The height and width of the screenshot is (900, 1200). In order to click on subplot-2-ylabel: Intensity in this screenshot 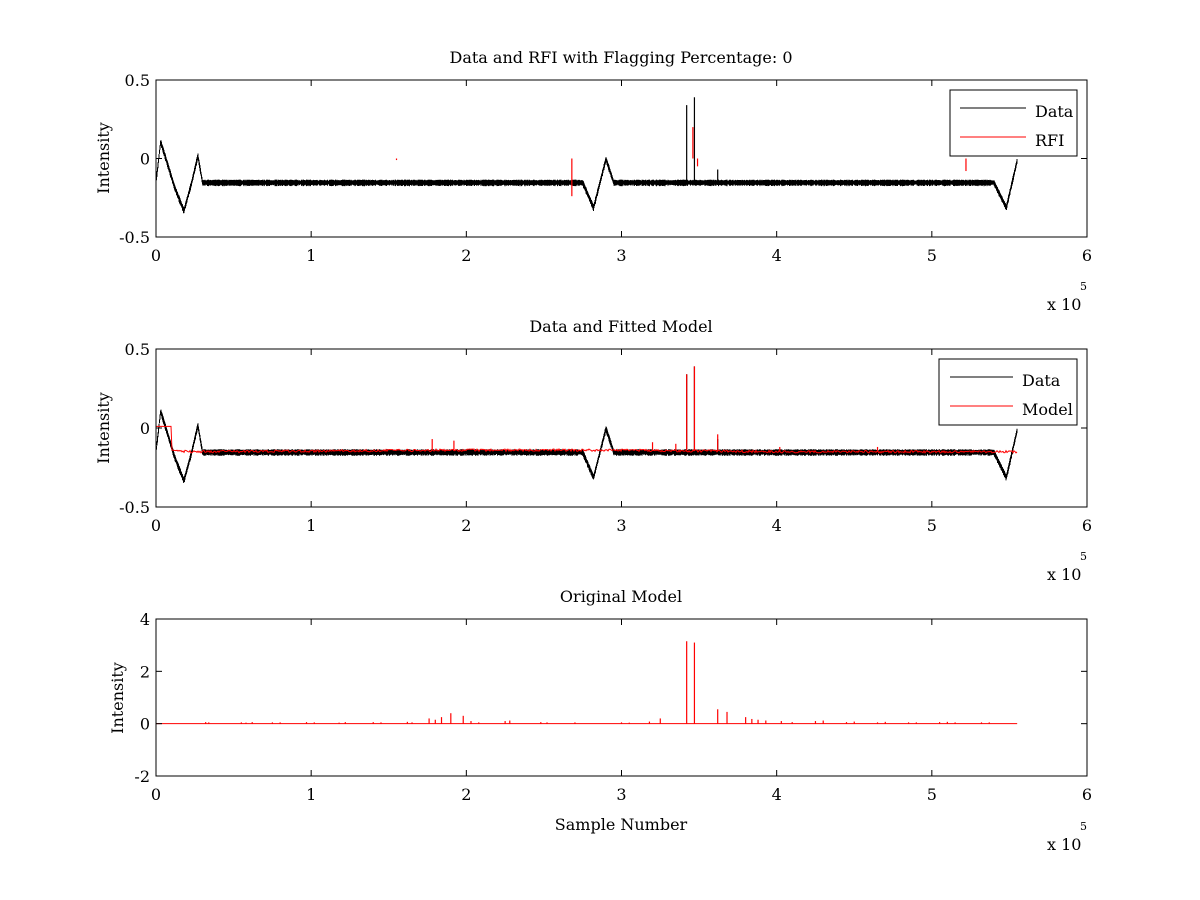, I will do `click(103, 428)`.